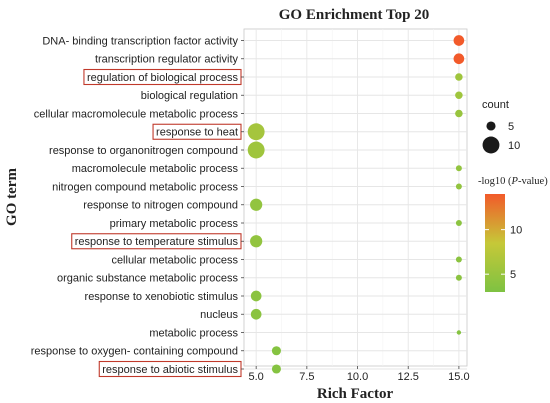 The height and width of the screenshot is (403, 550). I want to click on size-legend-label: 5, so click(511, 127).